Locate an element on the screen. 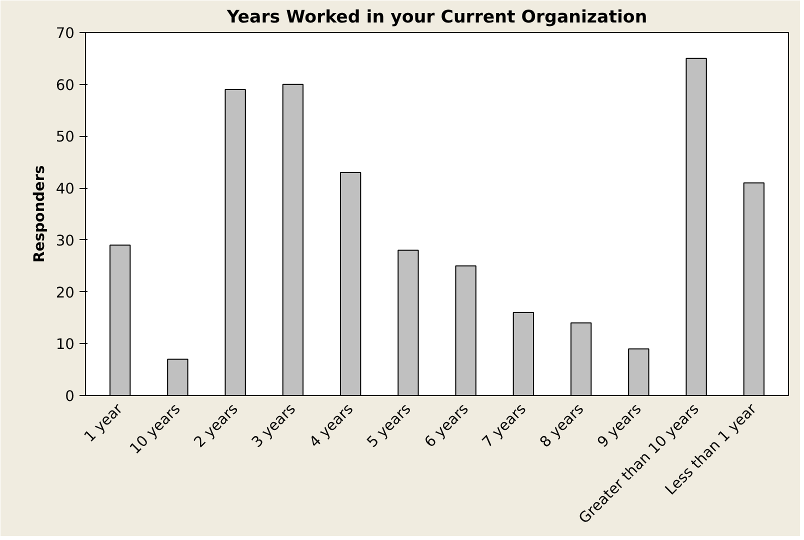 This screenshot has width=804, height=540. y-tick-label: 30 is located at coordinates (65, 241).